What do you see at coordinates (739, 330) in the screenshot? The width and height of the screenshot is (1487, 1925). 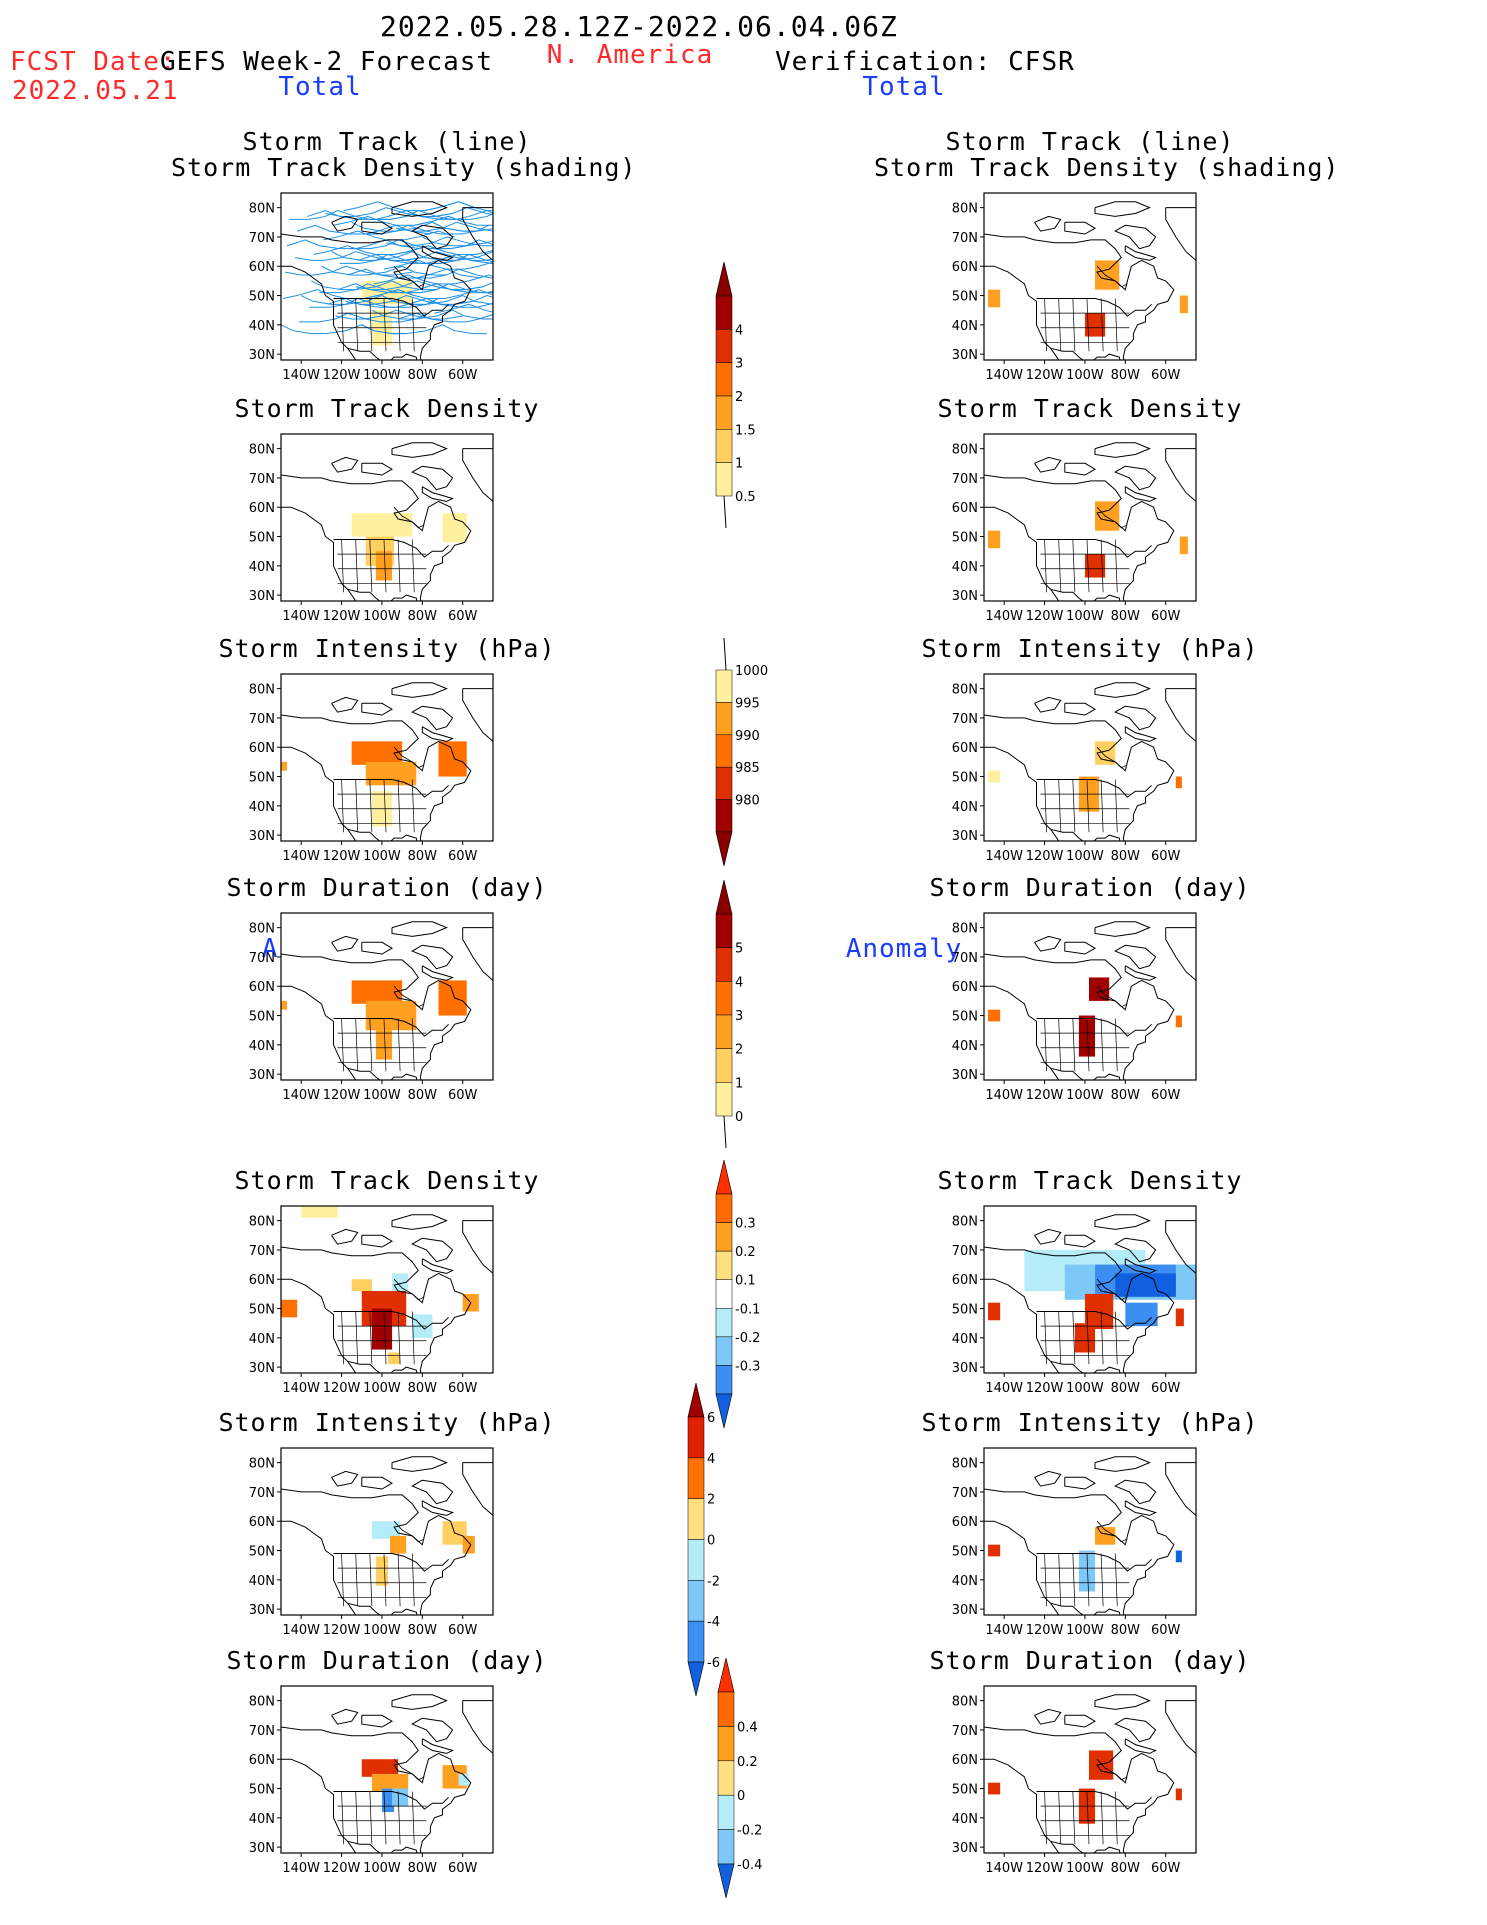 I see `colorbar-label: 4` at bounding box center [739, 330].